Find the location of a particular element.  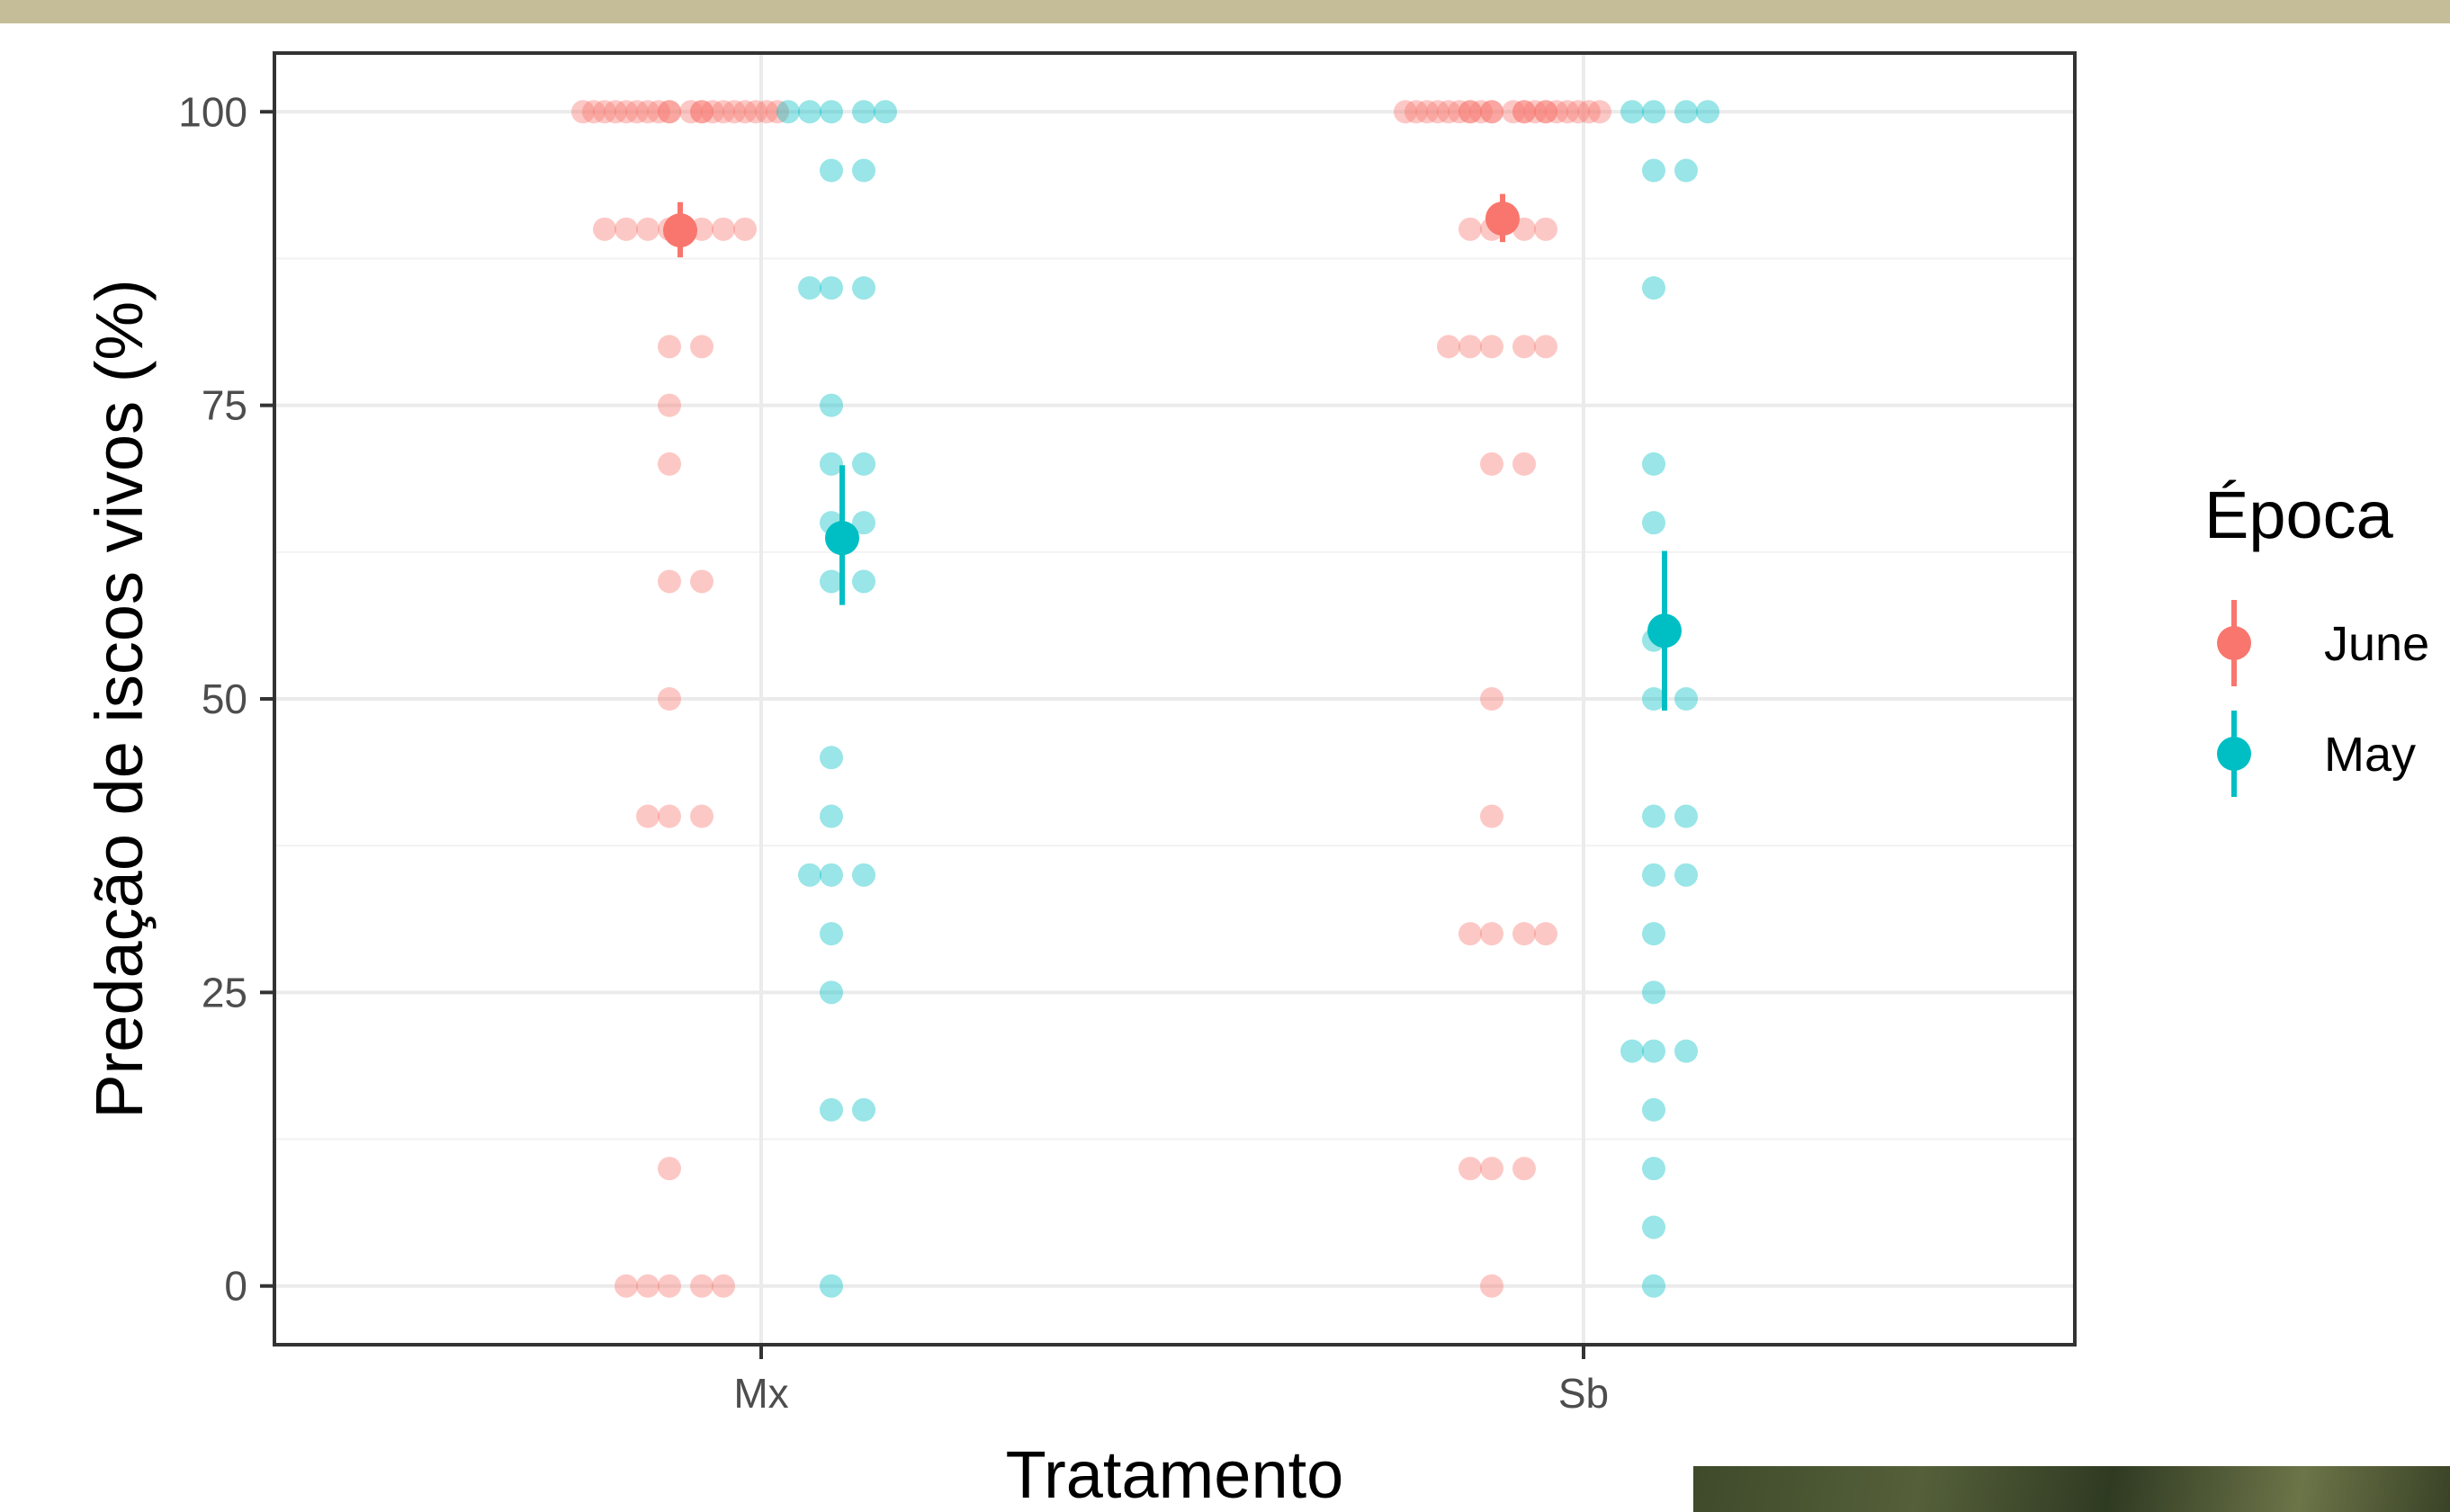

legend-key-point-may is located at coordinates (2234, 754).